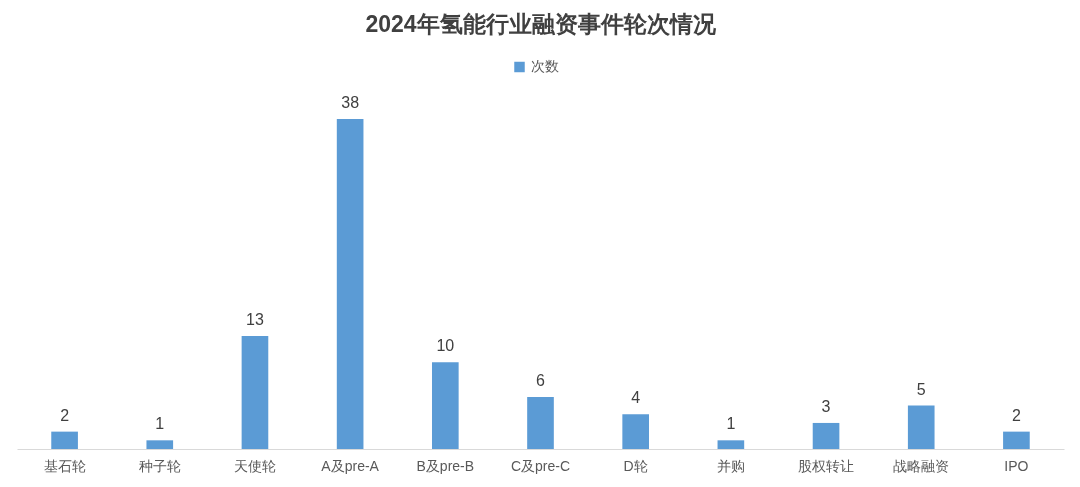 The width and height of the screenshot is (1080, 487). I want to click on x-tick-label: C及pre-C, so click(540, 465).